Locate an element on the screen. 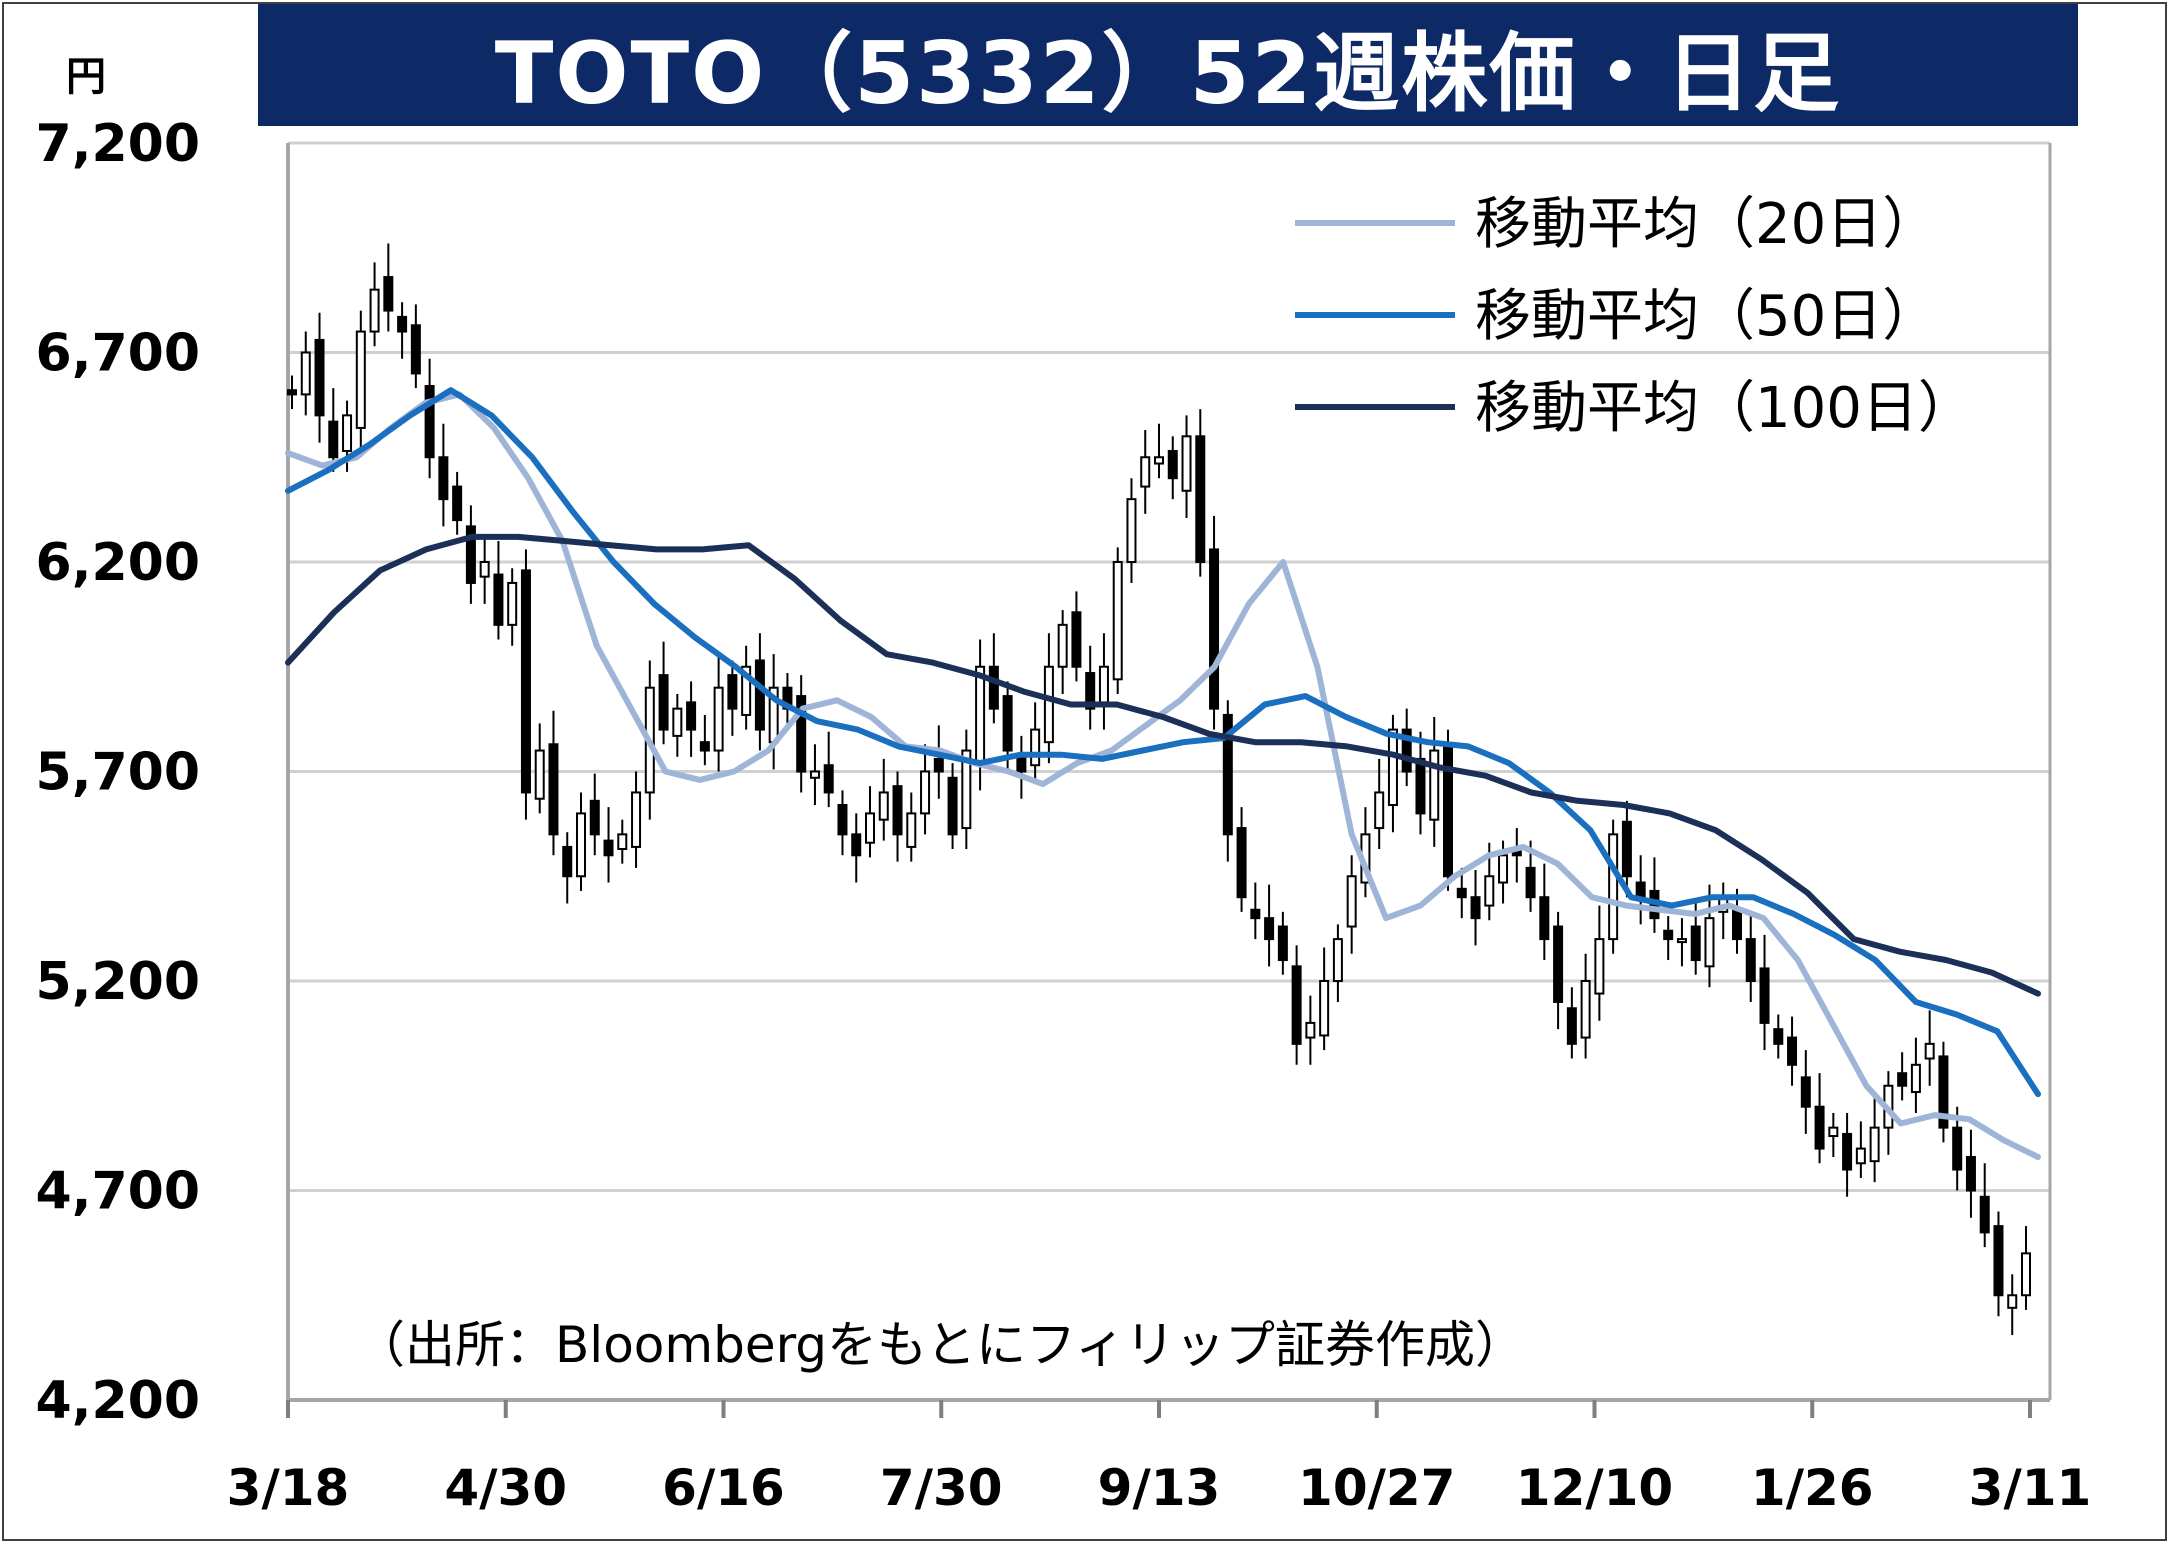  y-tick-label: 6,700 is located at coordinates (118, 354).